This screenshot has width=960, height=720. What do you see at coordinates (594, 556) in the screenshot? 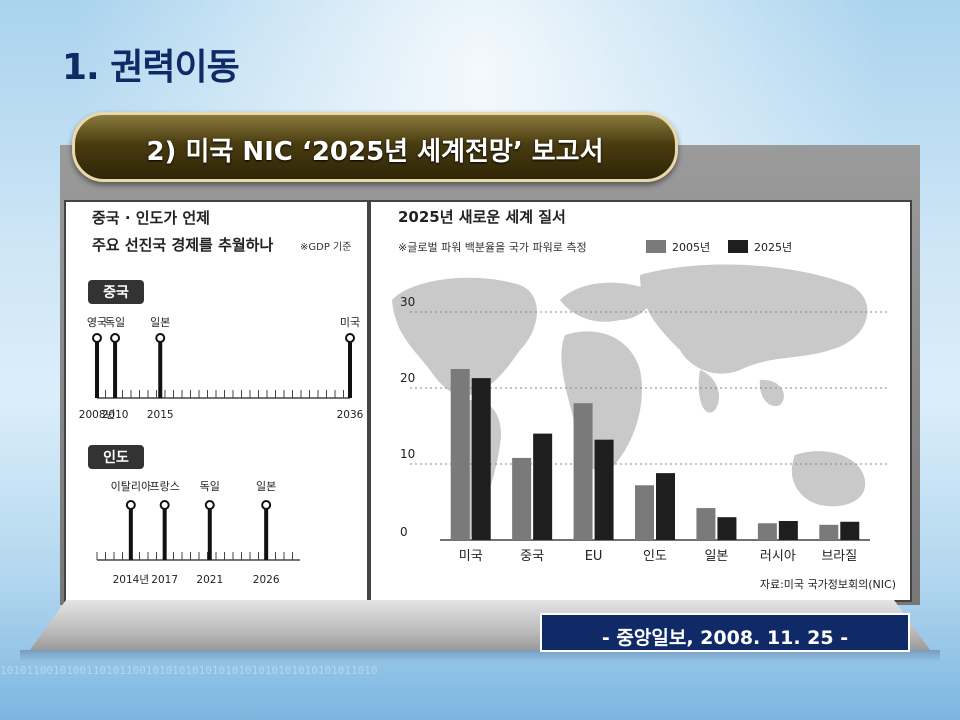
I see `x-tick-label: EU` at bounding box center [594, 556].